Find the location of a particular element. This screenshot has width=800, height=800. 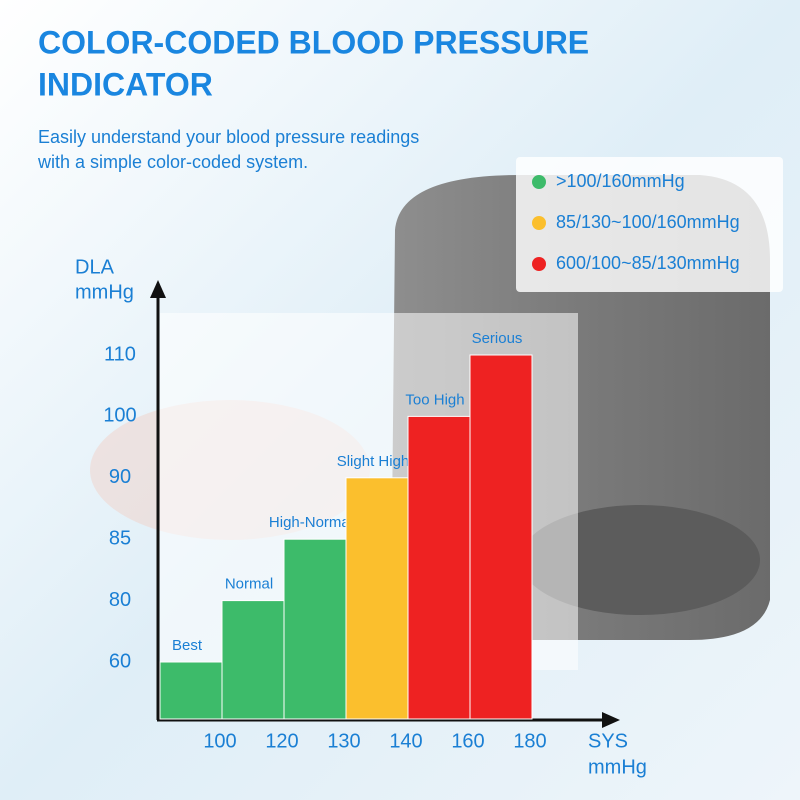

y-tick-label: 60 is located at coordinates (120, 661).